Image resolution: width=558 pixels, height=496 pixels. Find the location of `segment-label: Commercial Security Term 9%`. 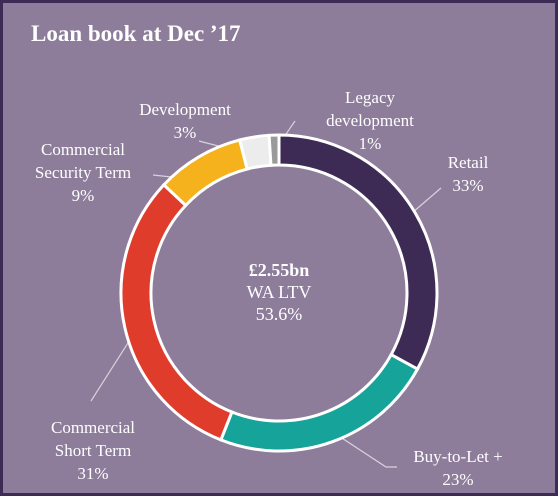

segment-label: Commercial Security Term 9% is located at coordinates (83, 172).